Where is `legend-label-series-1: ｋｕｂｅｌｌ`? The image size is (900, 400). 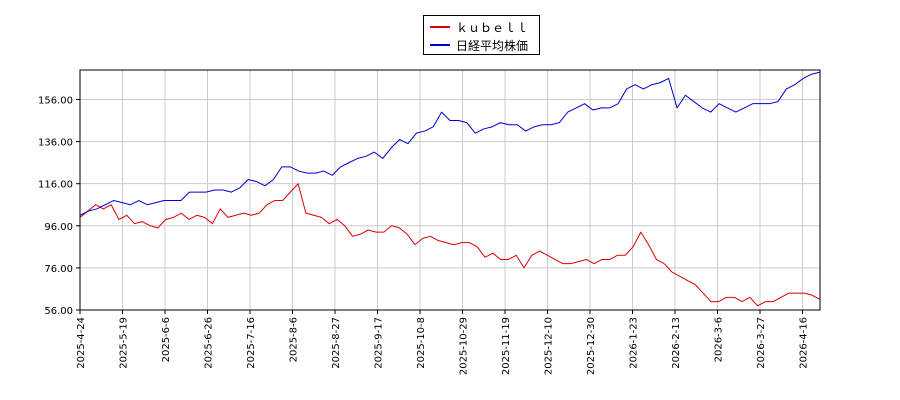
legend-label-series-1: ｋｕｂｅｌｌ is located at coordinates (492, 27).